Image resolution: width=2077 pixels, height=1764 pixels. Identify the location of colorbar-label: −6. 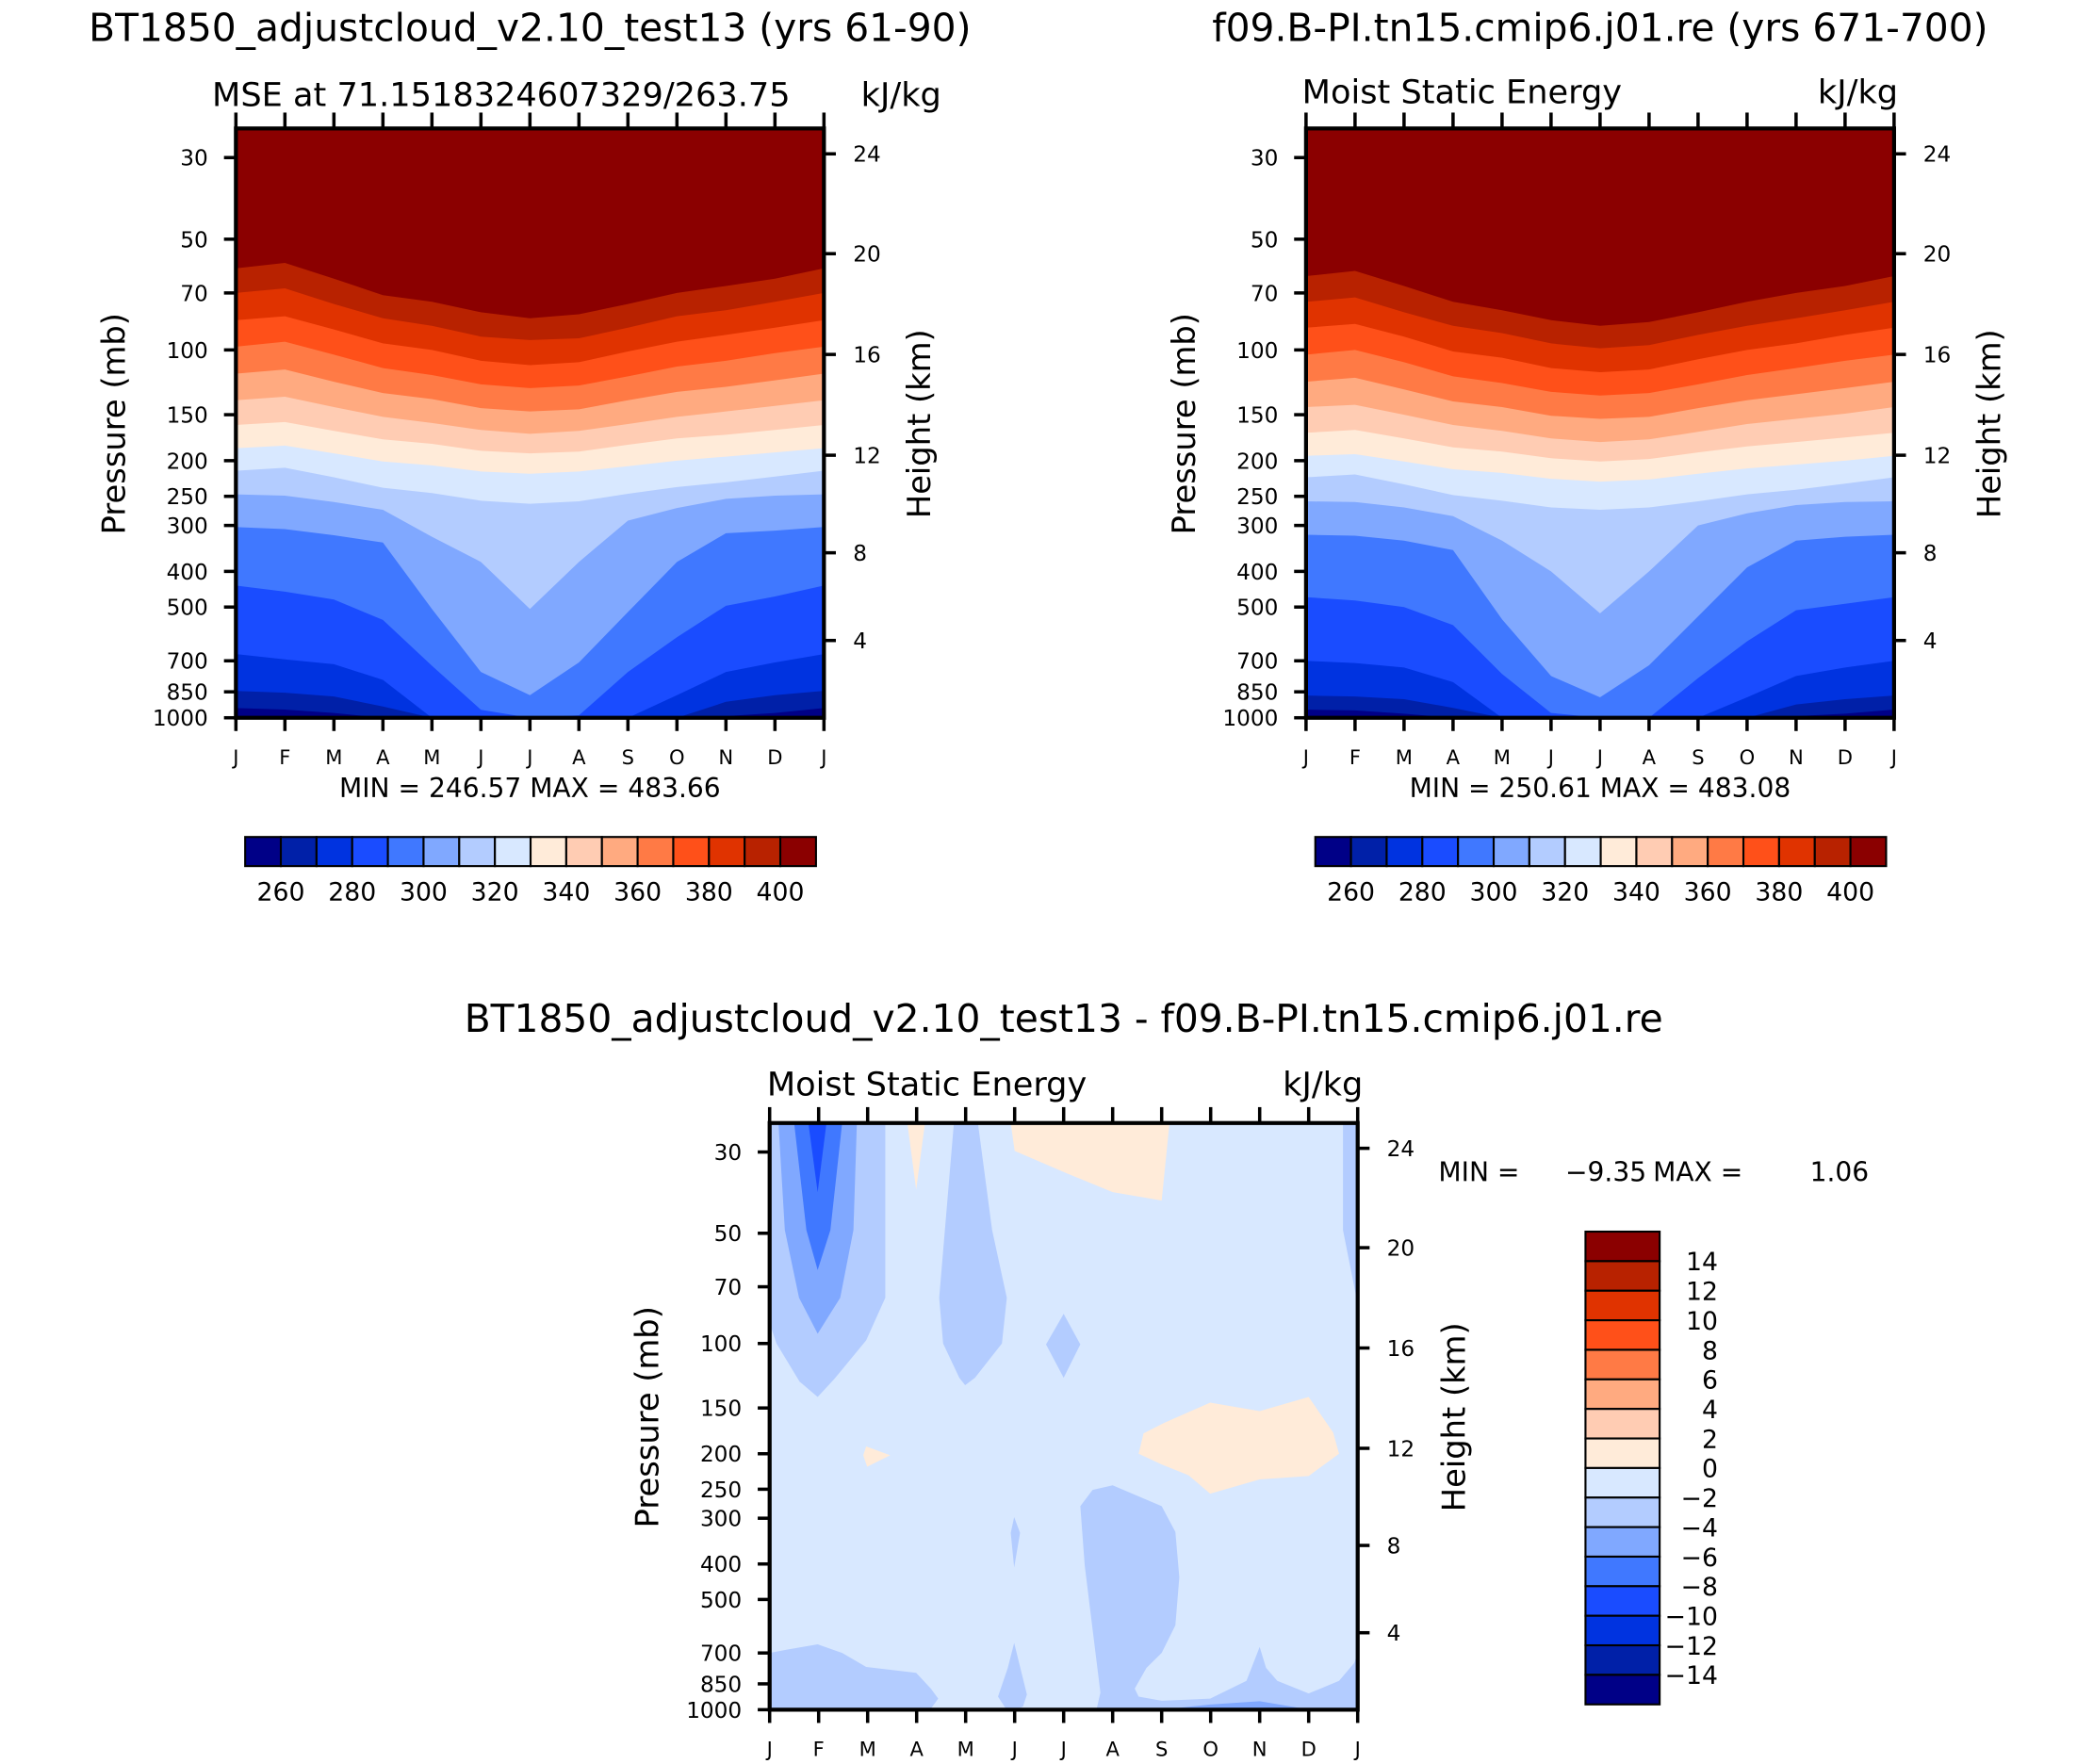
(1699, 1558).